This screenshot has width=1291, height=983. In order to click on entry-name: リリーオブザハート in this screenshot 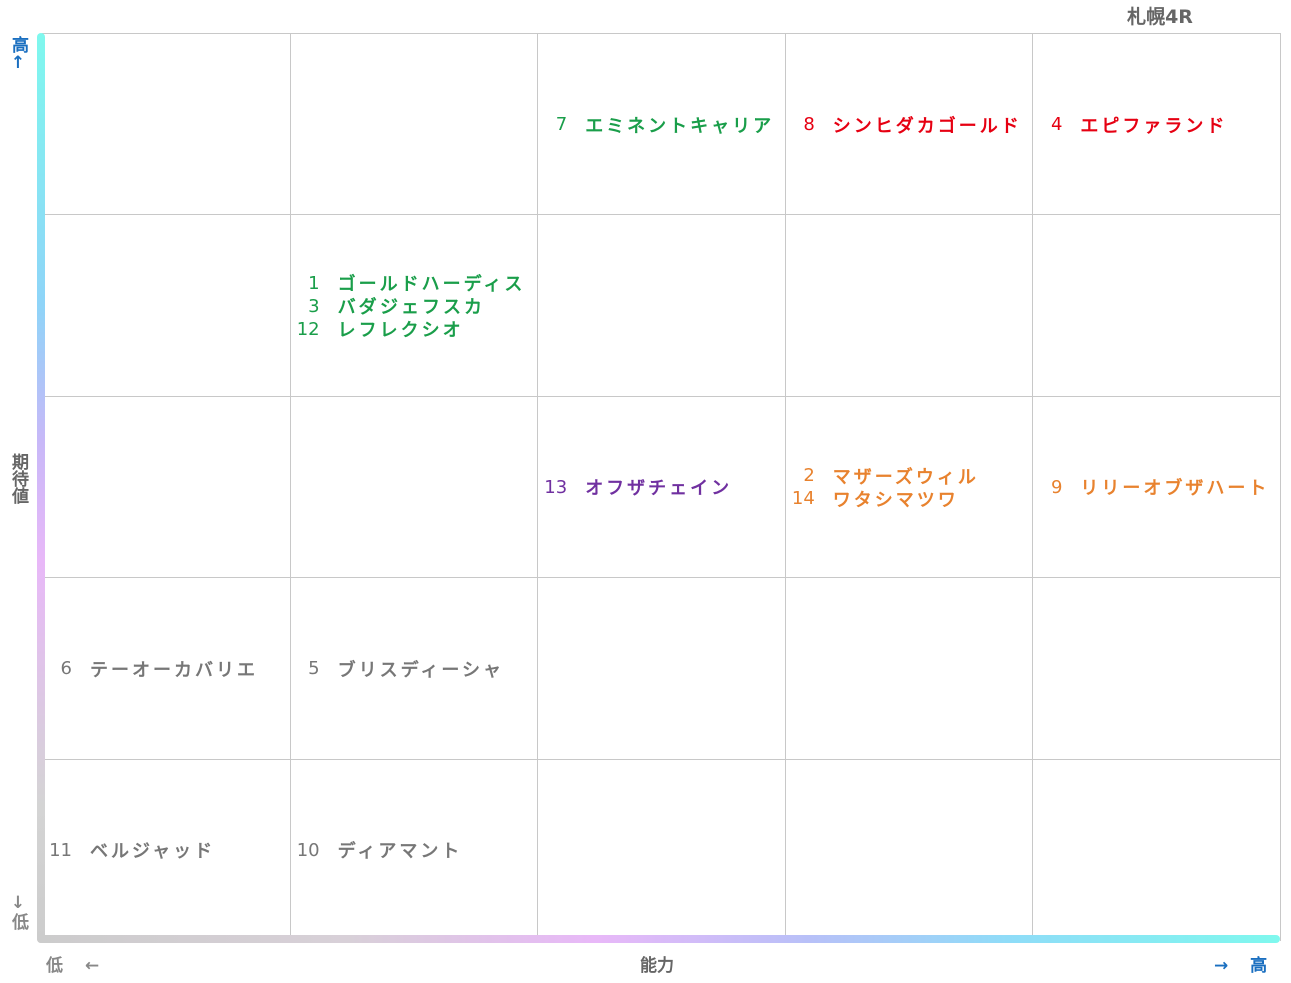, I will do `click(1175, 489)`.